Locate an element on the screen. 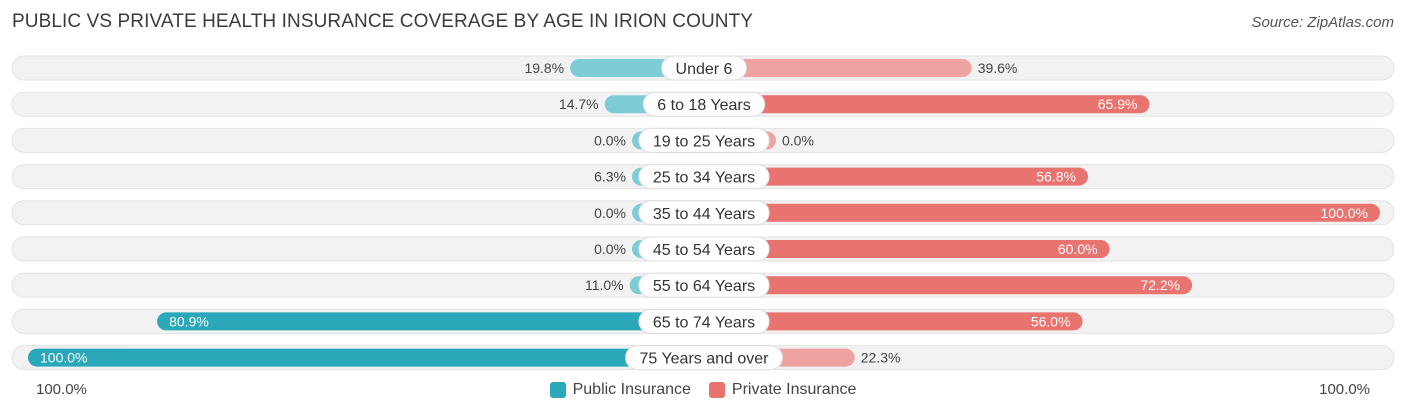 The width and height of the screenshot is (1406, 414). category-label: 65 to 74 Years is located at coordinates (704, 322).